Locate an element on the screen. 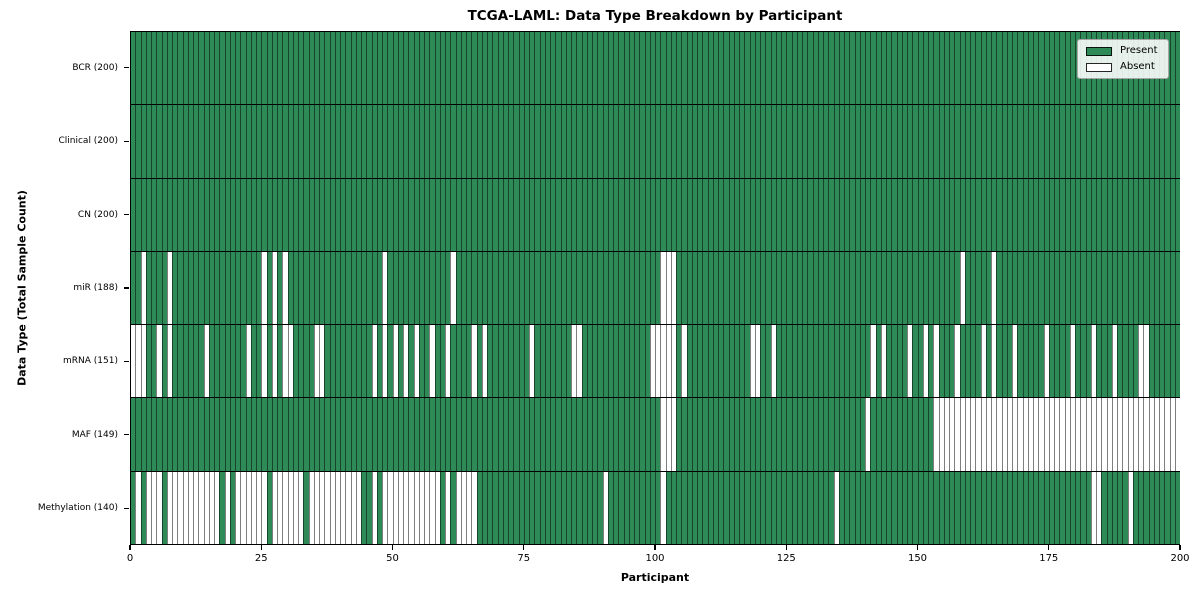 This screenshot has height=600, width=1200. x-tick-label: 150 is located at coordinates (917, 558).